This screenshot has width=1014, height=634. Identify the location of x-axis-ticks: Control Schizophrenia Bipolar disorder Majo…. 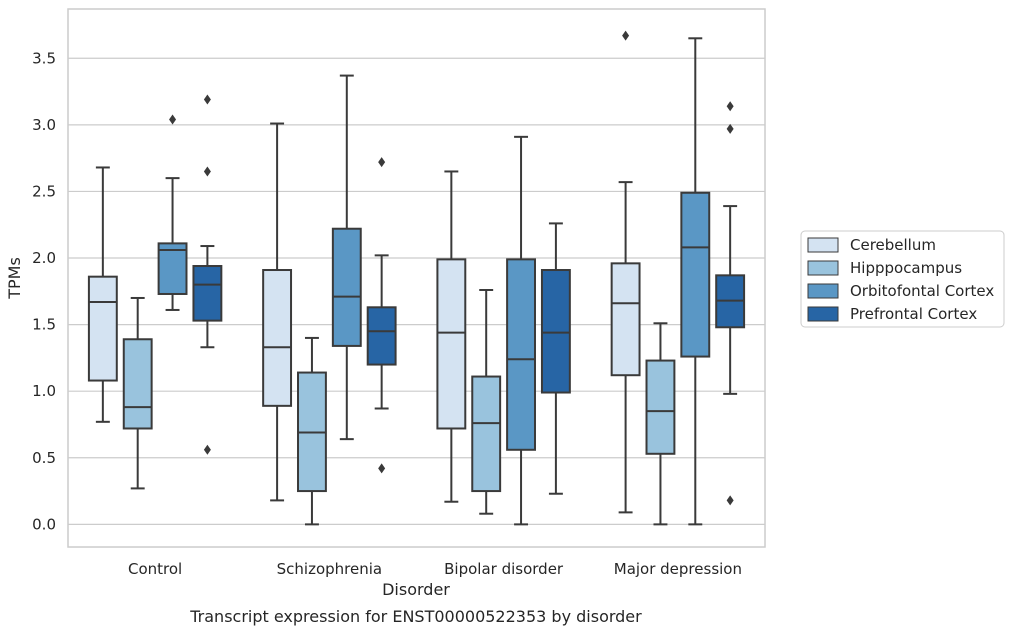
(435, 569).